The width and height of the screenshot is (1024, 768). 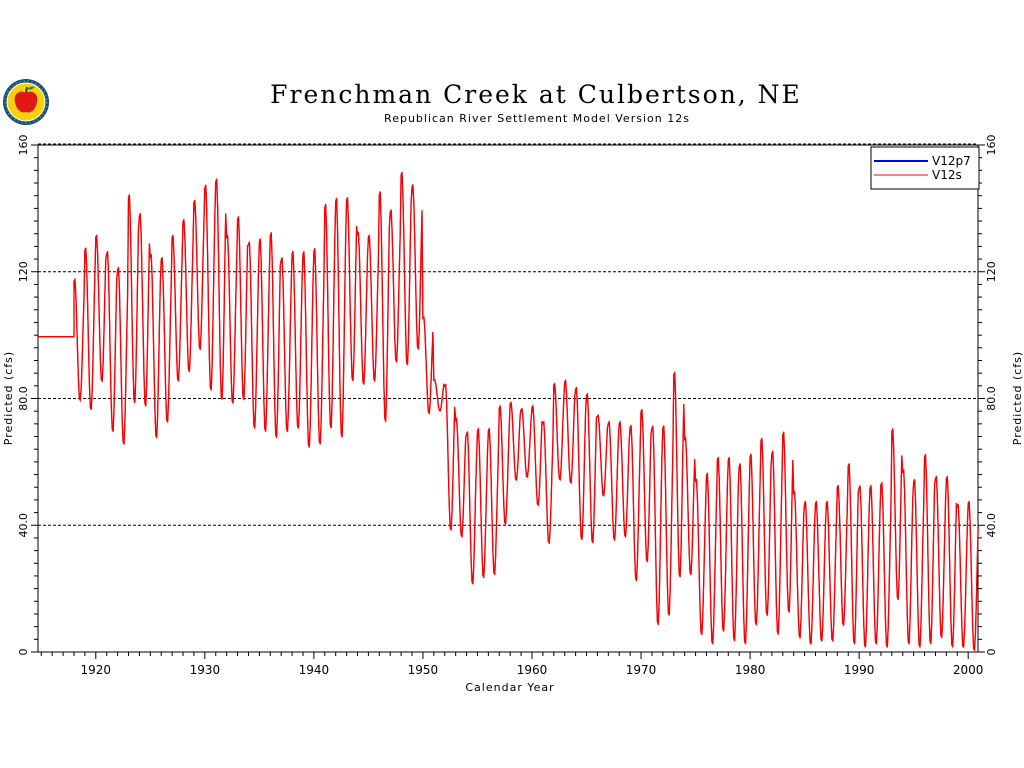 What do you see at coordinates (991, 145) in the screenshot?
I see `y-tick-label-right: 160` at bounding box center [991, 145].